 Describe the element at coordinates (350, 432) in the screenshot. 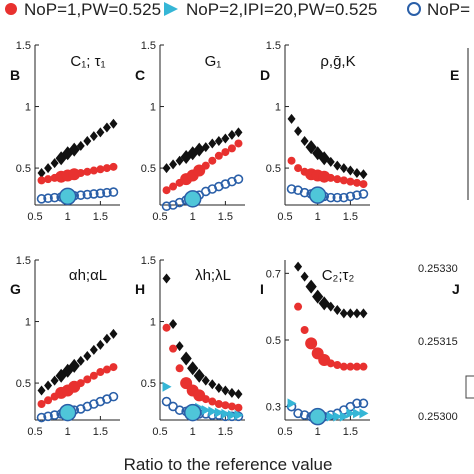

I see `panel-I-xtick-label: 1.5` at that location.